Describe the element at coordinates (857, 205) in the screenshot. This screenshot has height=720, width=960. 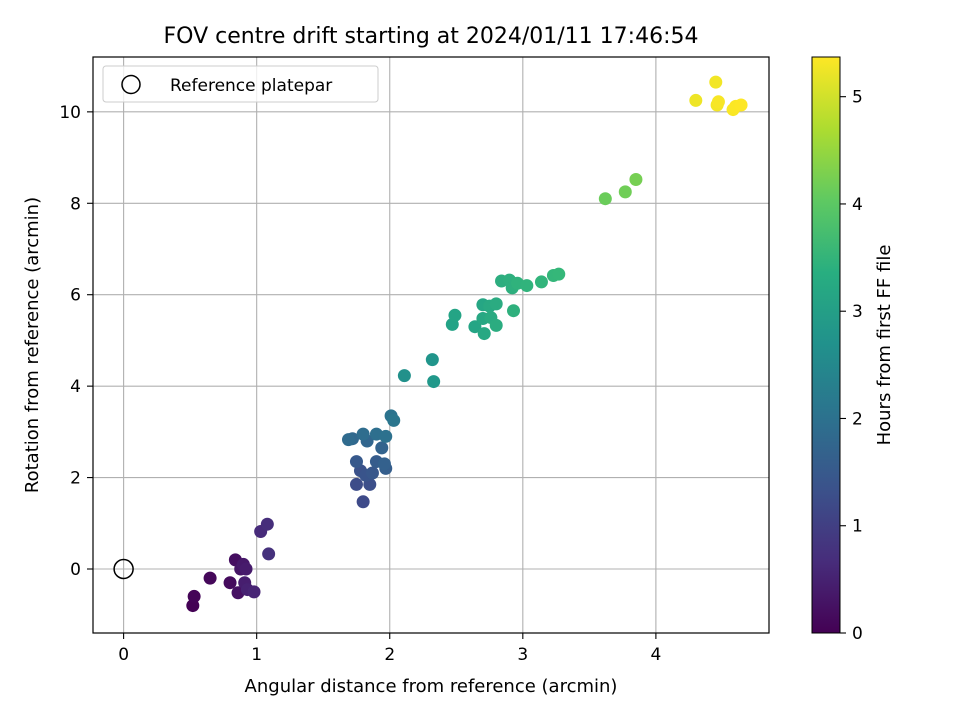
I see `colorbar-tick-label: 4` at that location.